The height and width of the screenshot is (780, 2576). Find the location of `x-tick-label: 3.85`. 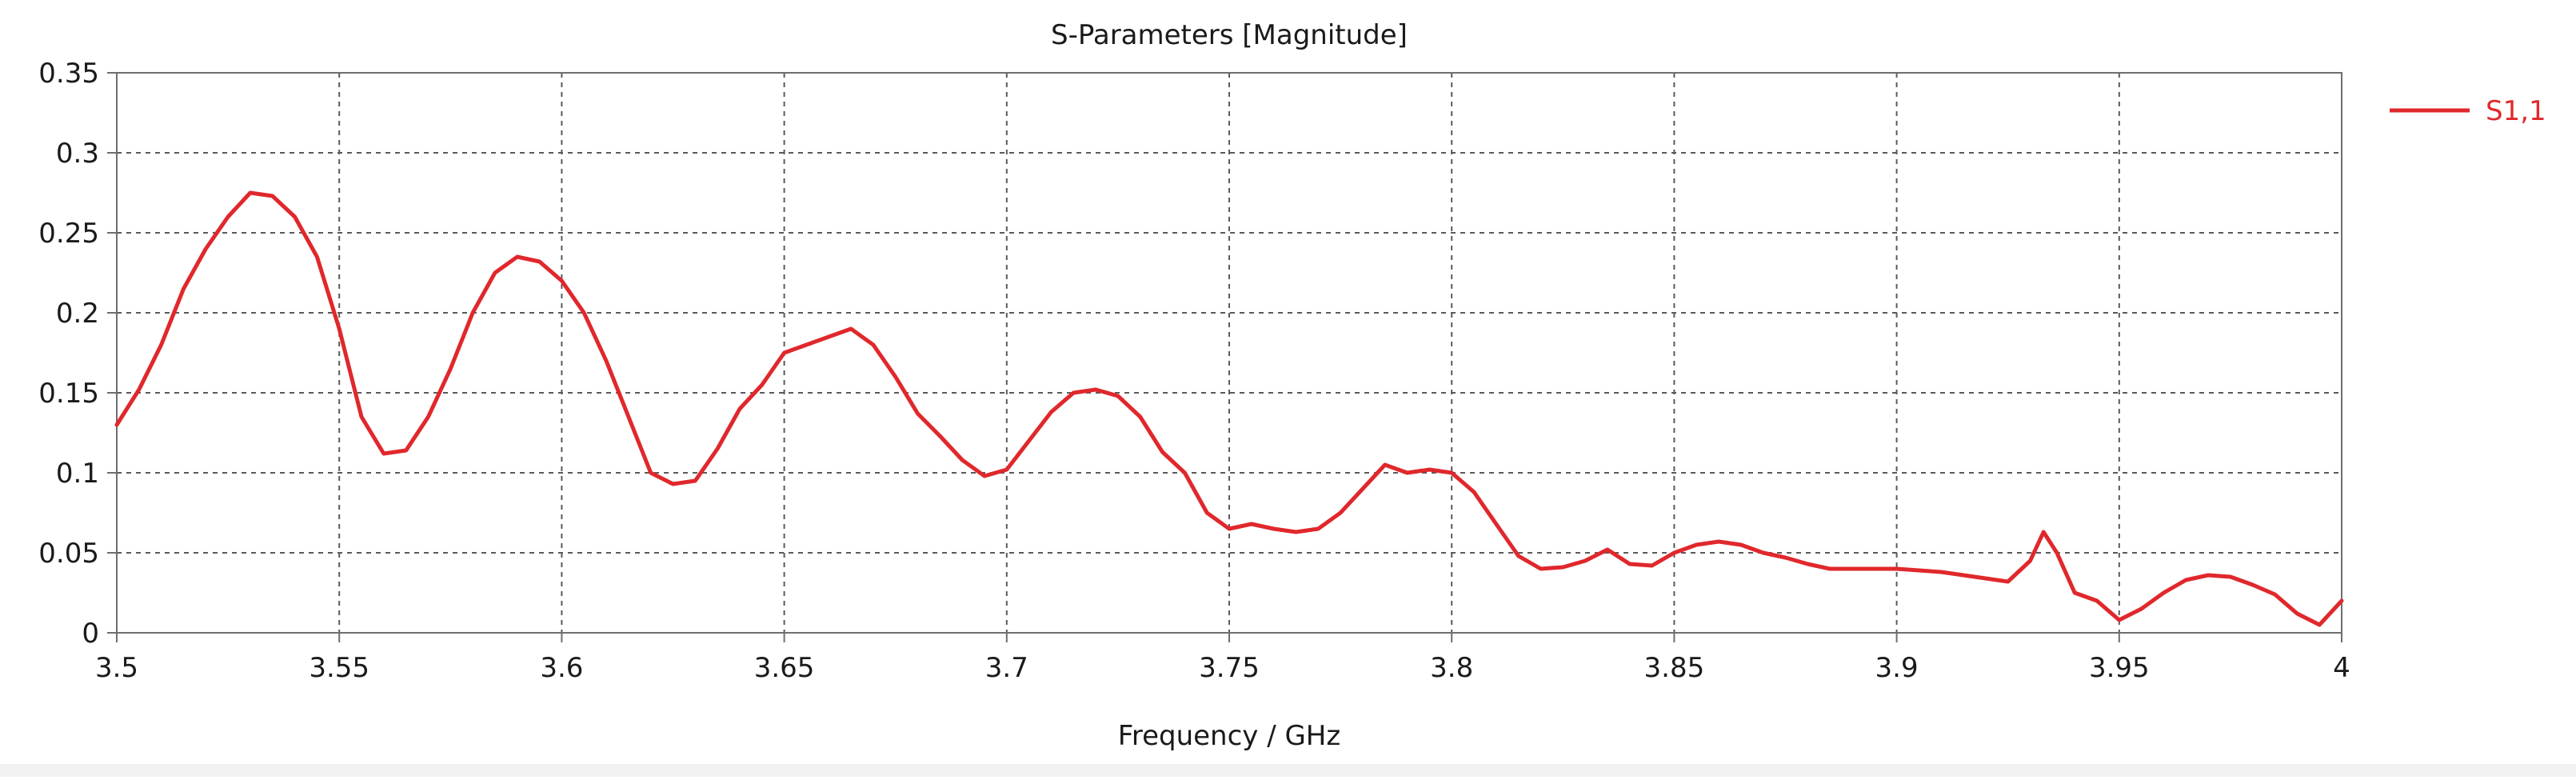

x-tick-label: 3.85 is located at coordinates (1675, 668).